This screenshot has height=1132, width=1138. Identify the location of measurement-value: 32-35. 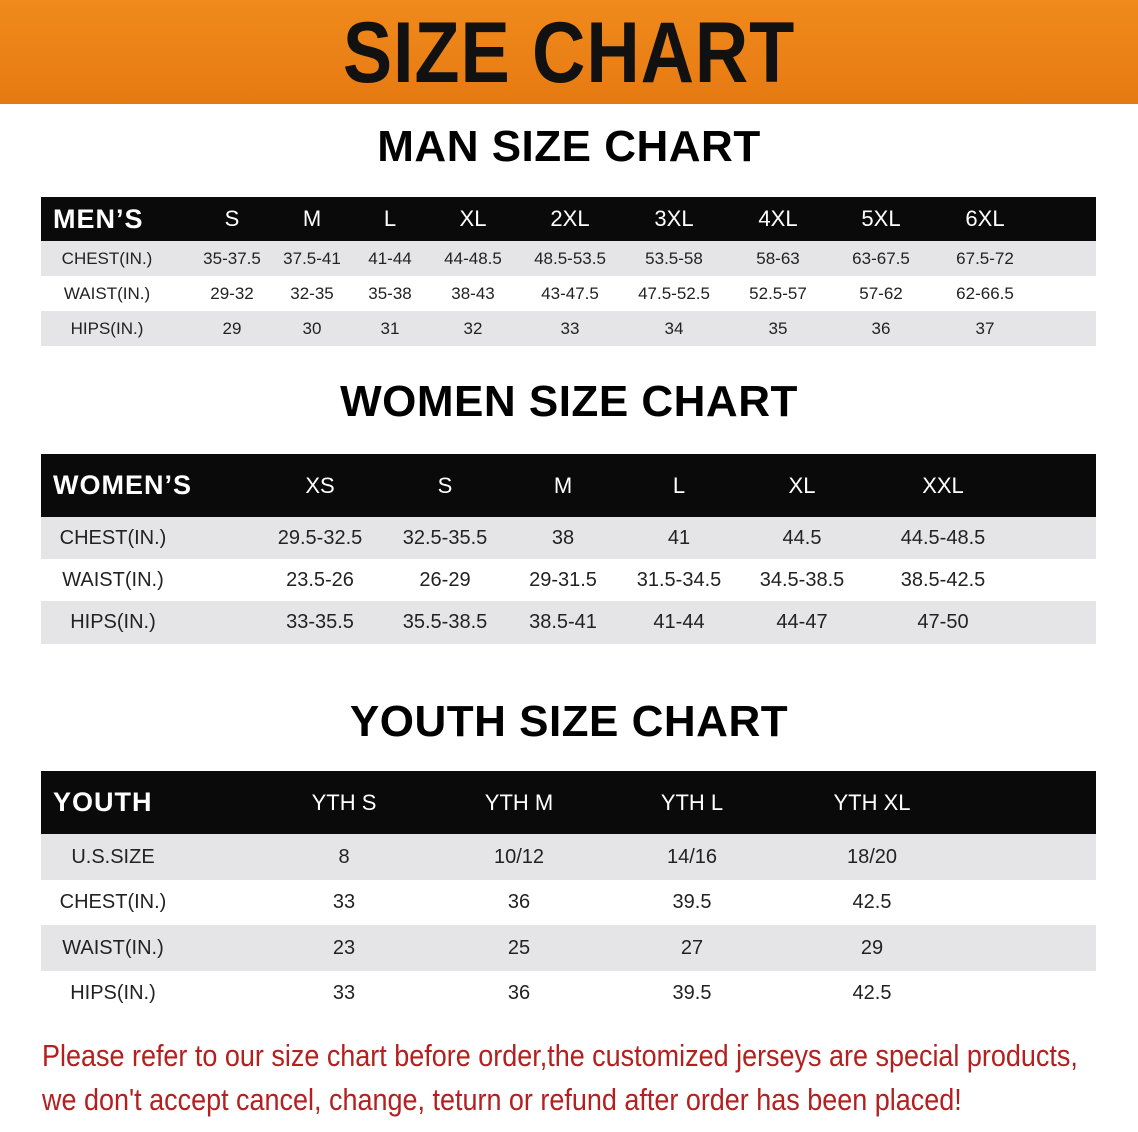
(312, 293).